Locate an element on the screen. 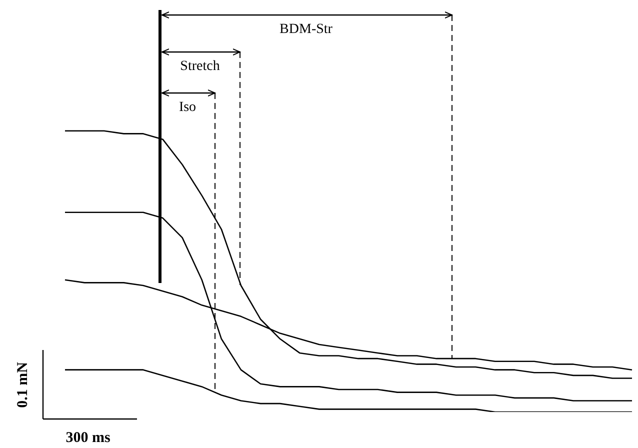  text: 300 ms is located at coordinates (88, 438).